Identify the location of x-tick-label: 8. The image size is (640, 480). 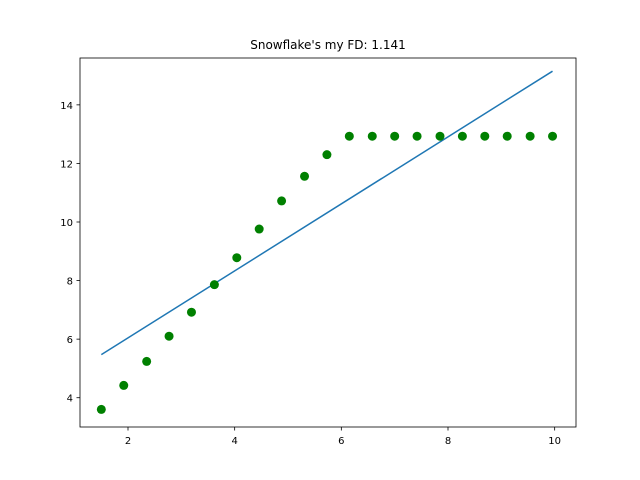
(448, 441).